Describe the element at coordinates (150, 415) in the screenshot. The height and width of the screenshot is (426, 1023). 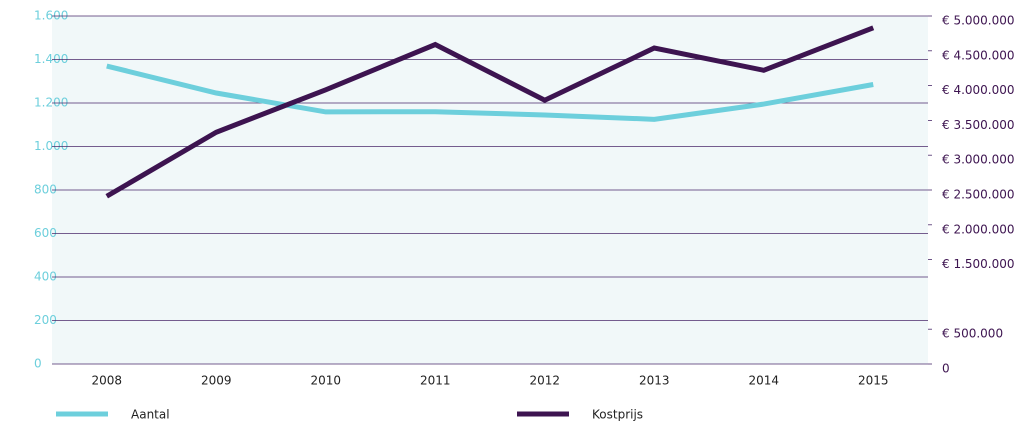
I see `legend-label: Aantal` at that location.